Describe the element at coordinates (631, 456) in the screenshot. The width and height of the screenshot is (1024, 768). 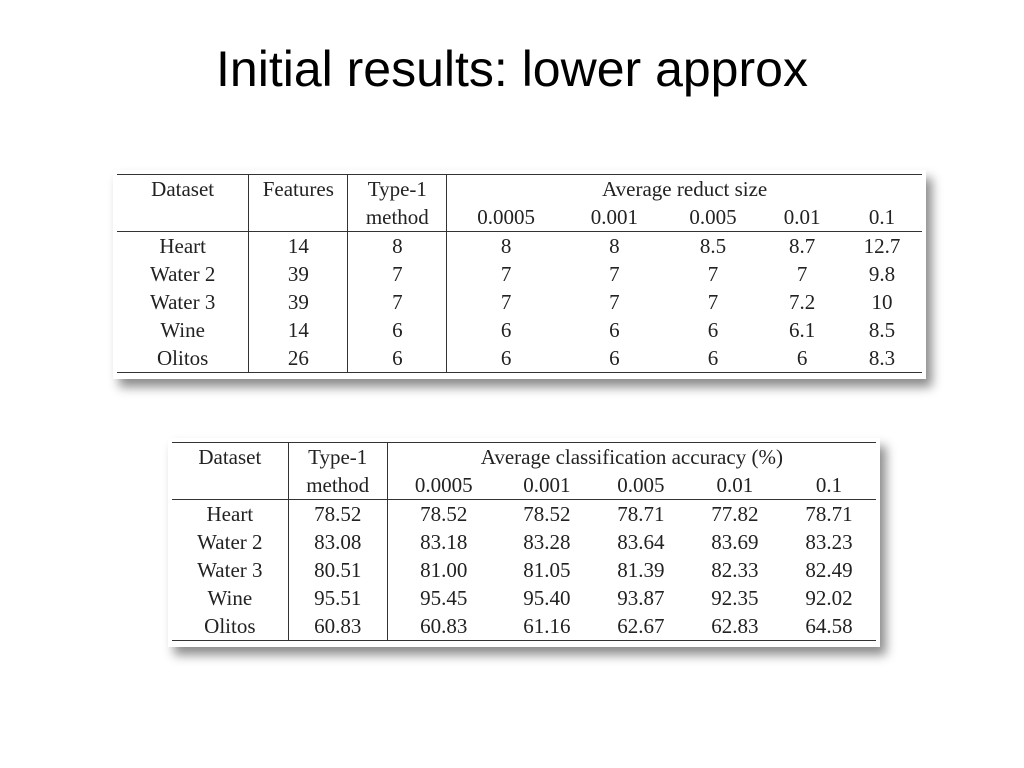
I see `group-header: Average classification accuracy (%)` at that location.